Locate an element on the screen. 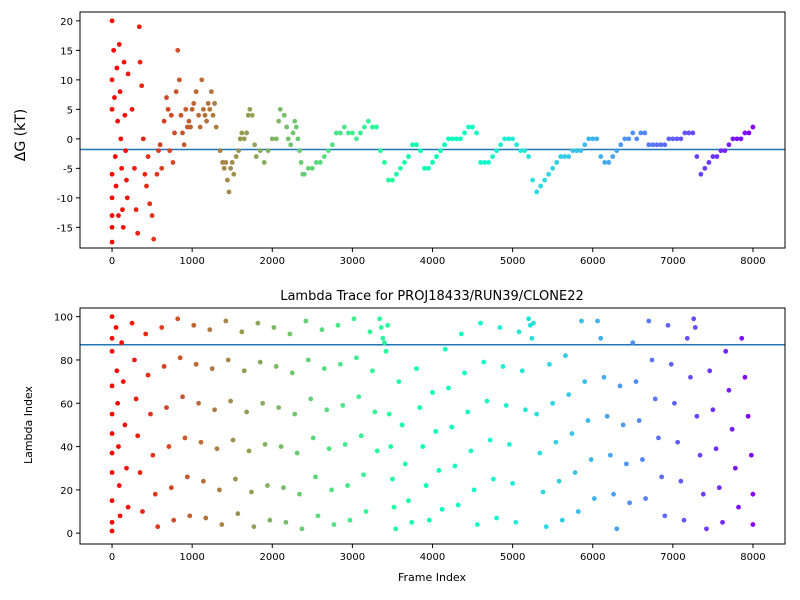 The width and height of the screenshot is (800, 600). y-tick-label: 40 is located at coordinates (66, 448).